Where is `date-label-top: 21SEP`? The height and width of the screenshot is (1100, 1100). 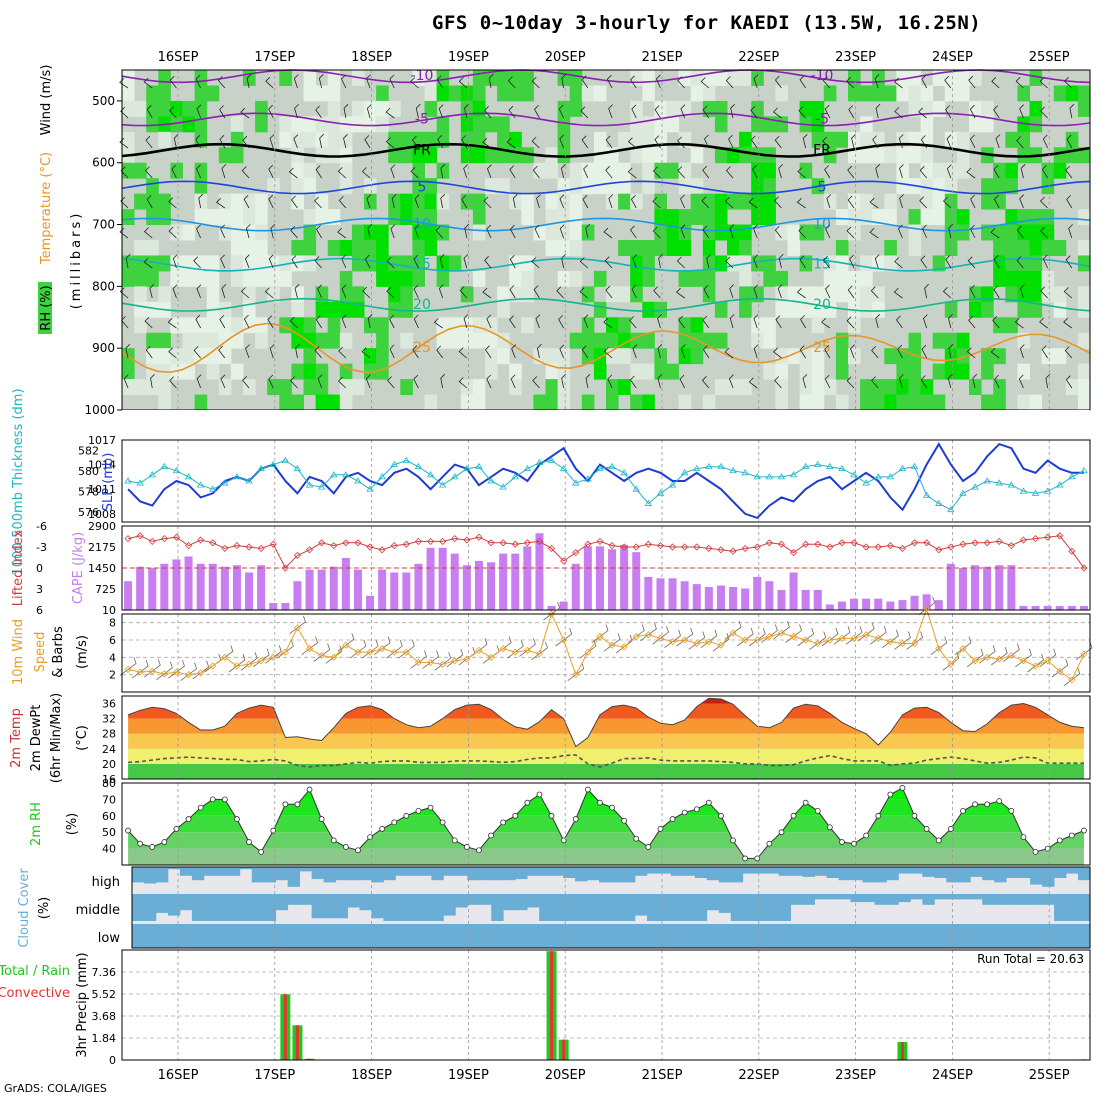 date-label-top: 21SEP is located at coordinates (662, 57).